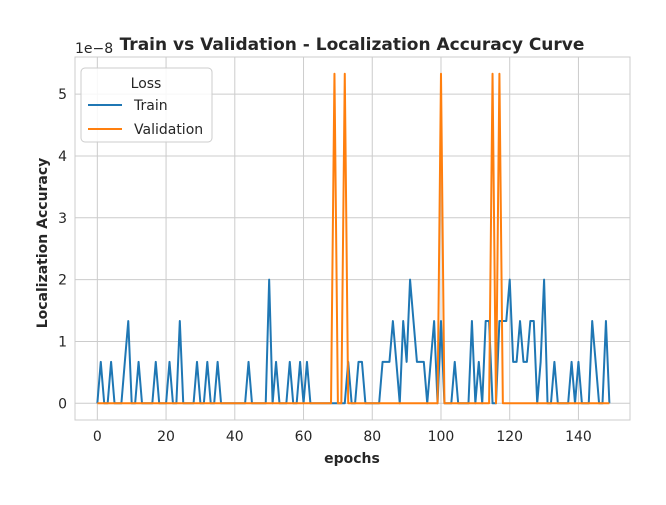  I want to click on legend-title: Loss, so click(146, 84).